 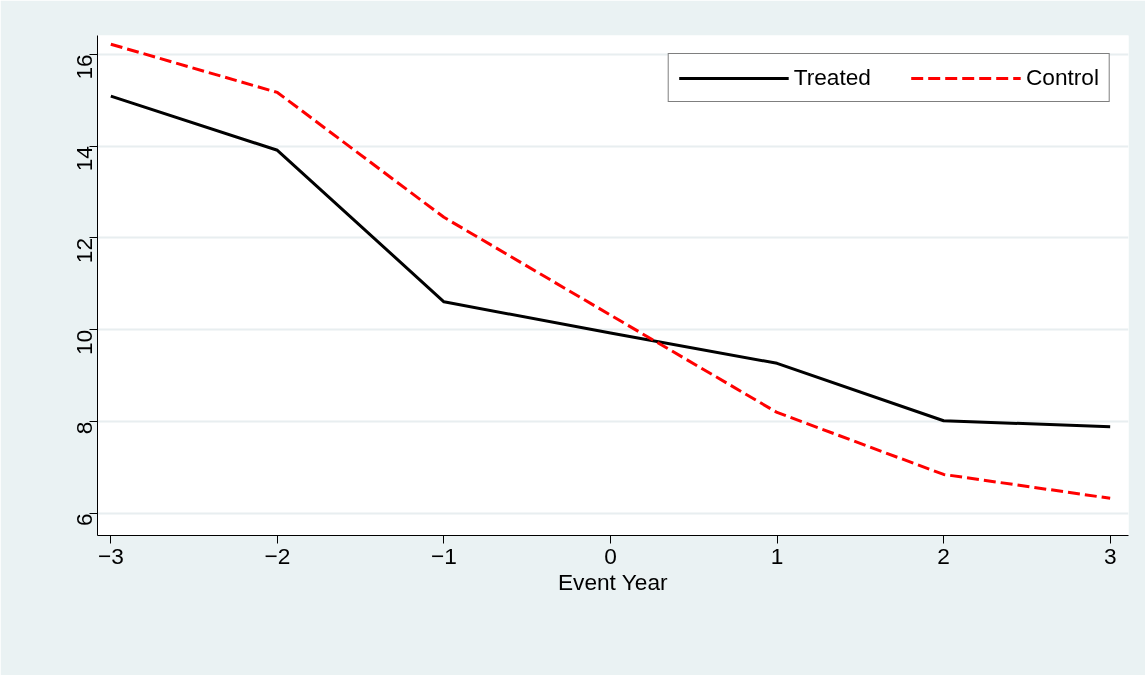 I want to click on x-tick-label: 2, so click(x=943, y=555).